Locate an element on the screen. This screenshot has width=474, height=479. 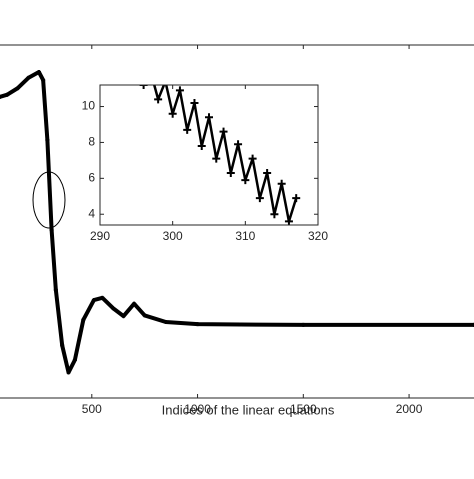
x-tick-label: 500 is located at coordinates (92, 409).